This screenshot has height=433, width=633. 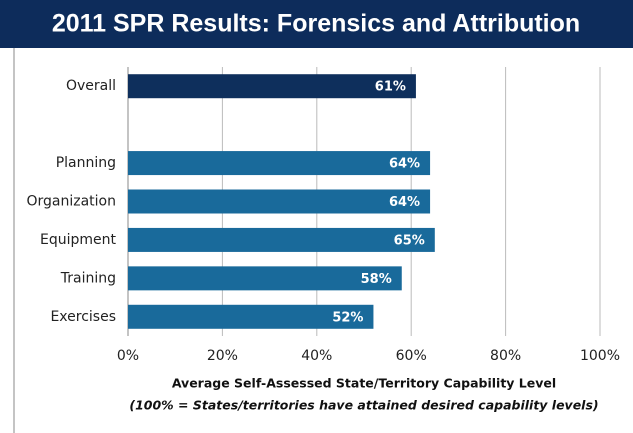 I want to click on value-label: 65%, so click(x=409, y=240).